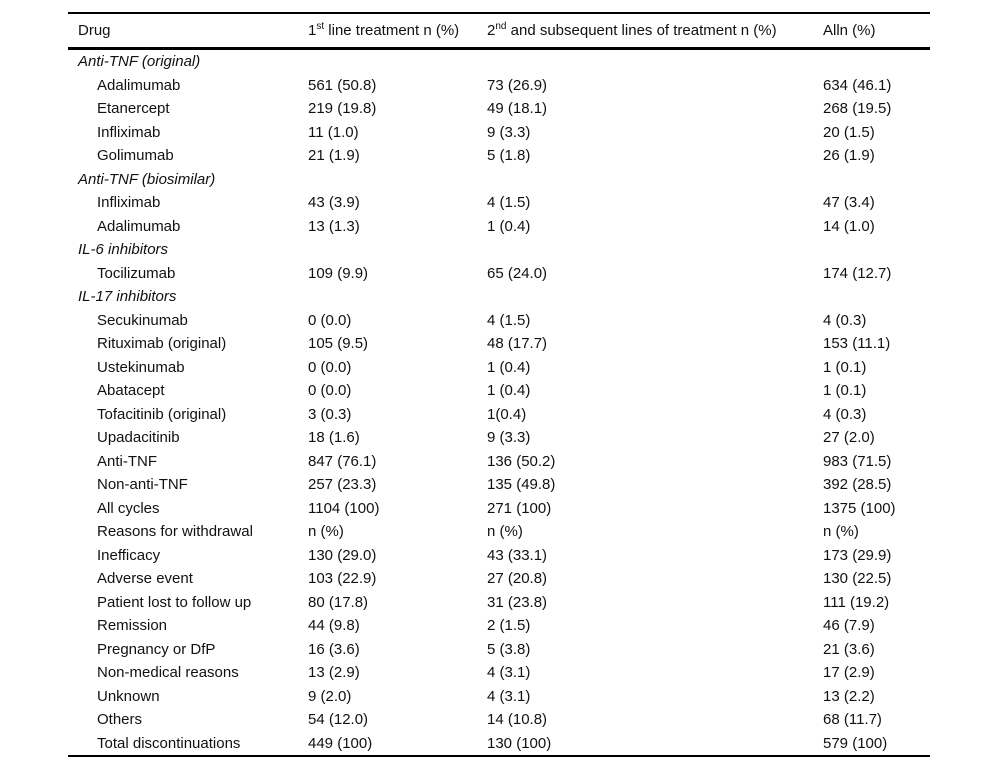 The image size is (1000, 766). Describe the element at coordinates (499, 462) in the screenshot. I see `table-row: Anti-TNF 847 (76.1) 136 (50.2) 983 (71.5)` at that location.